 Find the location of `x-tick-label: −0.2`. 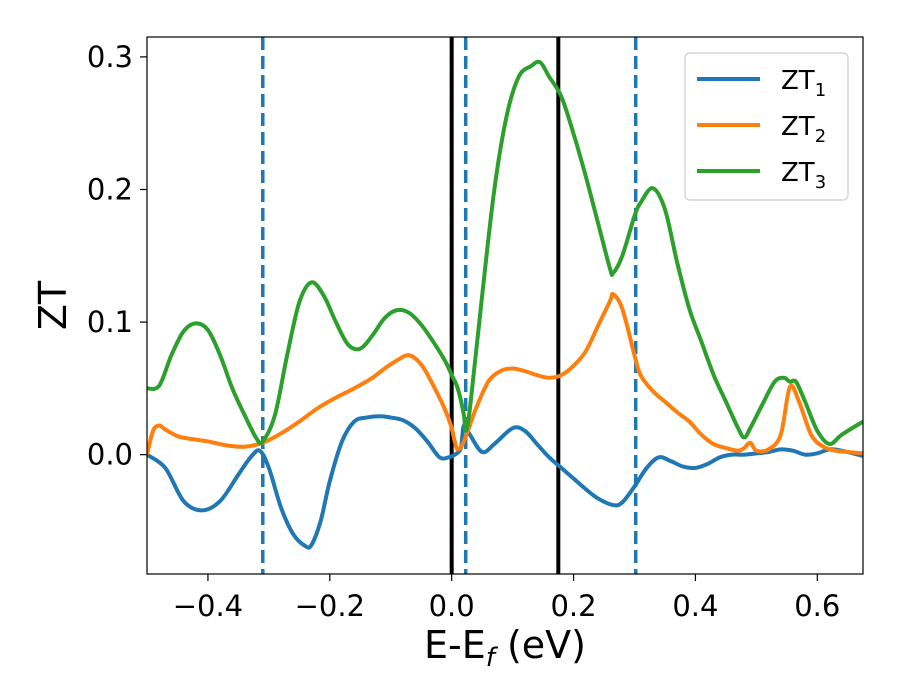

x-tick-label: −0.2 is located at coordinates (330, 606).